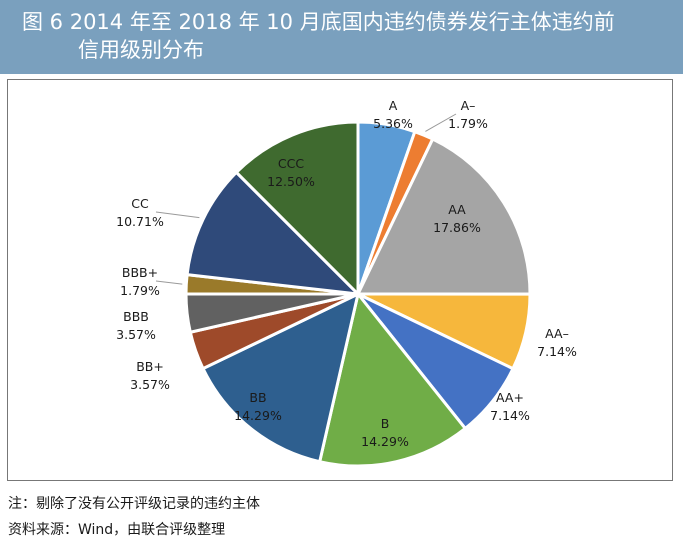 Image resolution: width=683 pixels, height=553 pixels. Describe the element at coordinates (136, 316) in the screenshot. I see `slice-label: BBB` at that location.